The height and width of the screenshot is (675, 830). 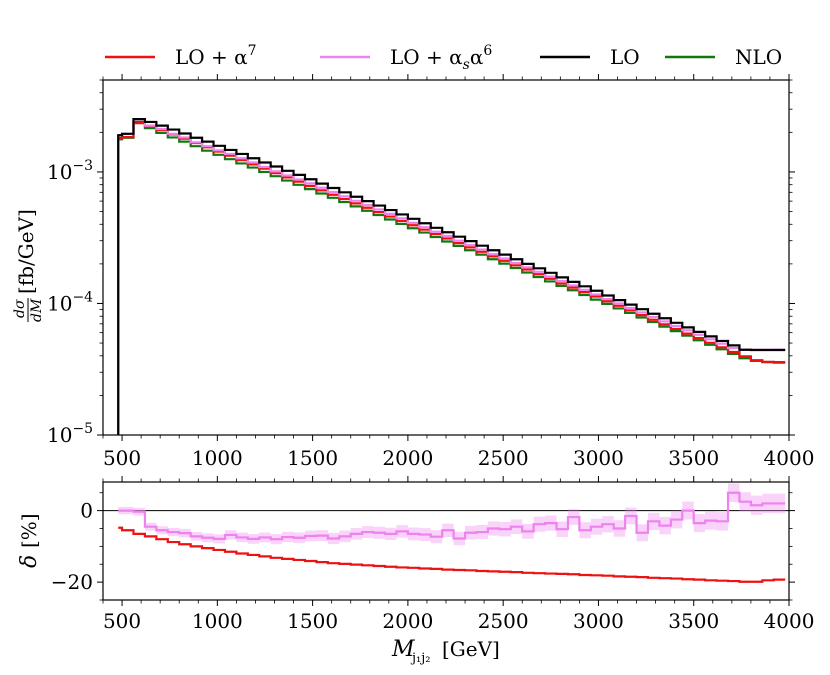 What do you see at coordinates (217, 458) in the screenshot?
I see `top-x-tick-label-1: 1000` at bounding box center [217, 458].